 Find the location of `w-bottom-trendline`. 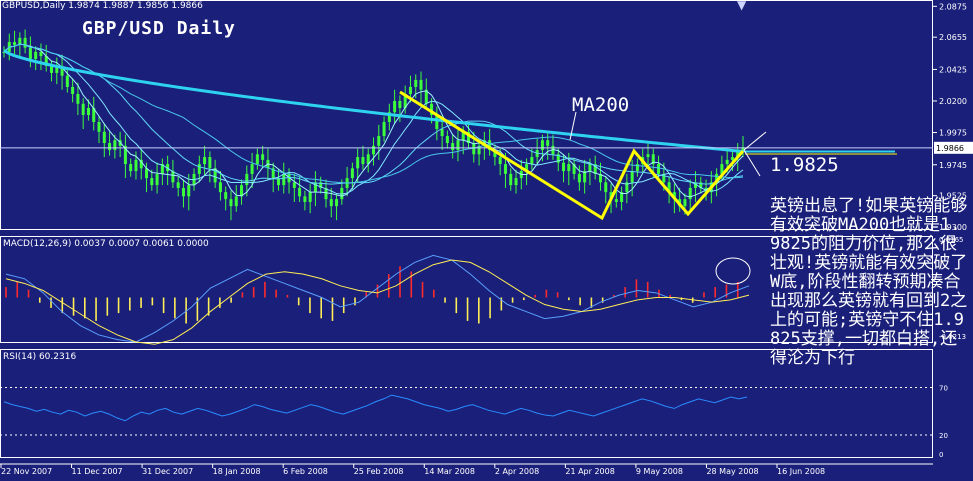

w-bottom-trendline is located at coordinates (572, 155).